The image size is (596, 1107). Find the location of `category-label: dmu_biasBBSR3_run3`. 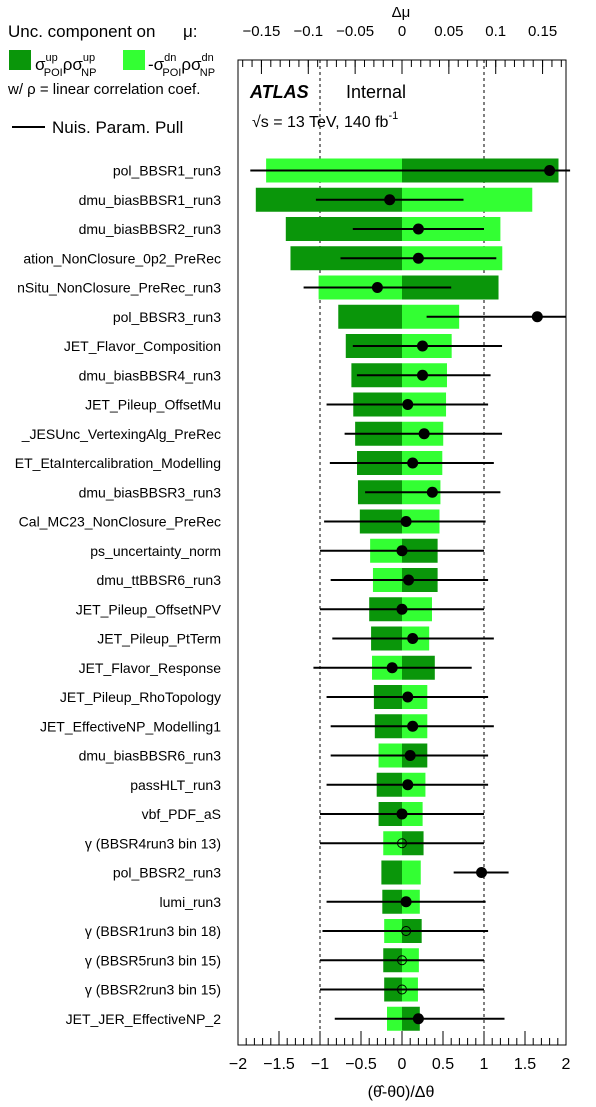

category-label: dmu_biasBBSR3_run3 is located at coordinates (150, 492).